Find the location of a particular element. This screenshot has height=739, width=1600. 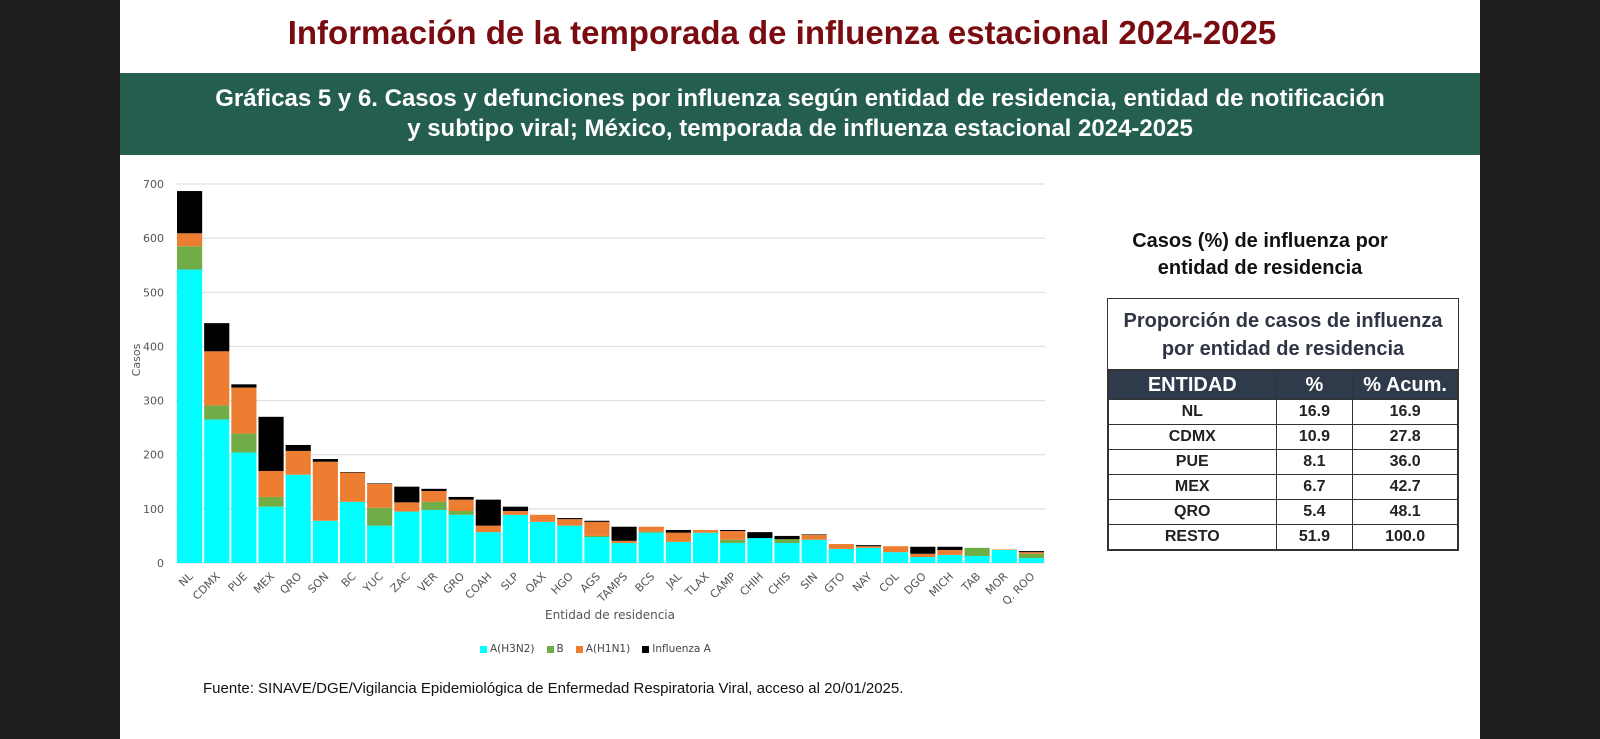

bar-segment-ver-influenzaa is located at coordinates (434, 489).